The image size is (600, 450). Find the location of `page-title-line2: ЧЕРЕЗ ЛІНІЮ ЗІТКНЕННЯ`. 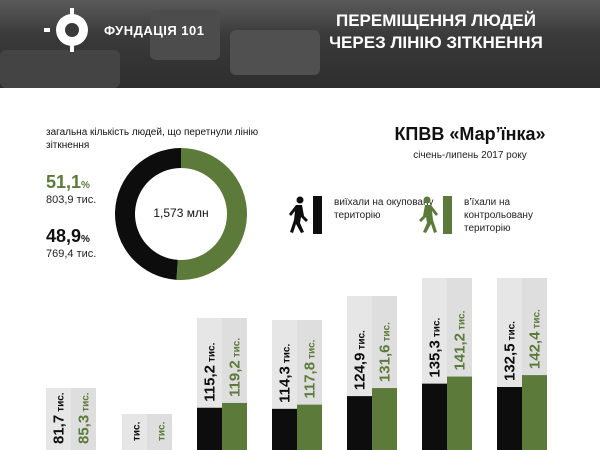

page-title-line2: ЧЕРЕЗ ЛІНІЮ ЗІТКНЕННЯ is located at coordinates (436, 42).